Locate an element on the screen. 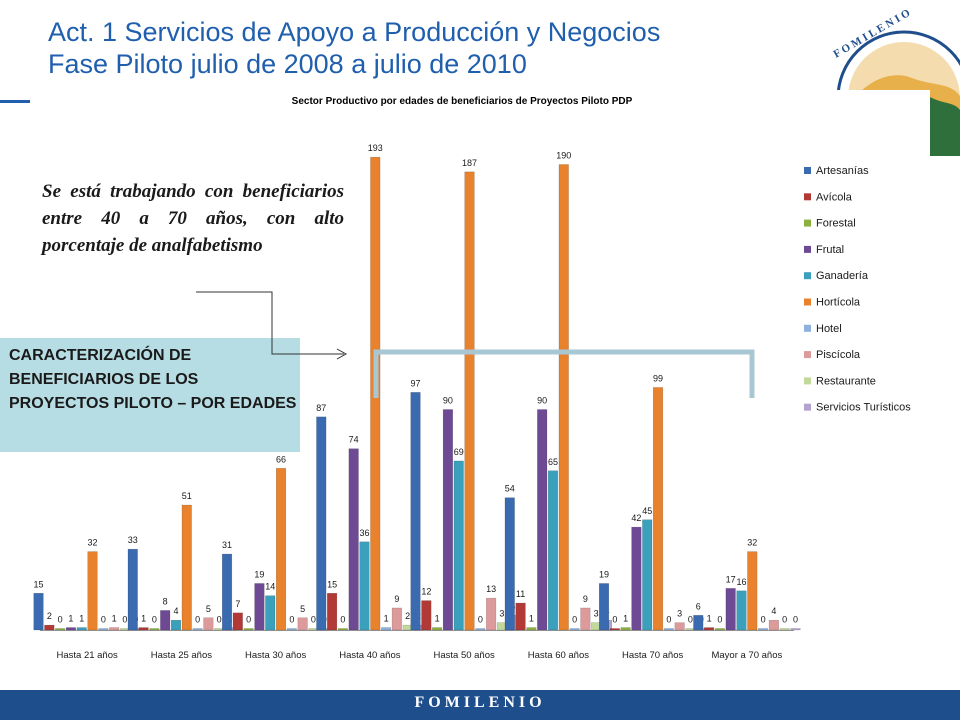  category-label: Hasta 30 años is located at coordinates (276, 655).